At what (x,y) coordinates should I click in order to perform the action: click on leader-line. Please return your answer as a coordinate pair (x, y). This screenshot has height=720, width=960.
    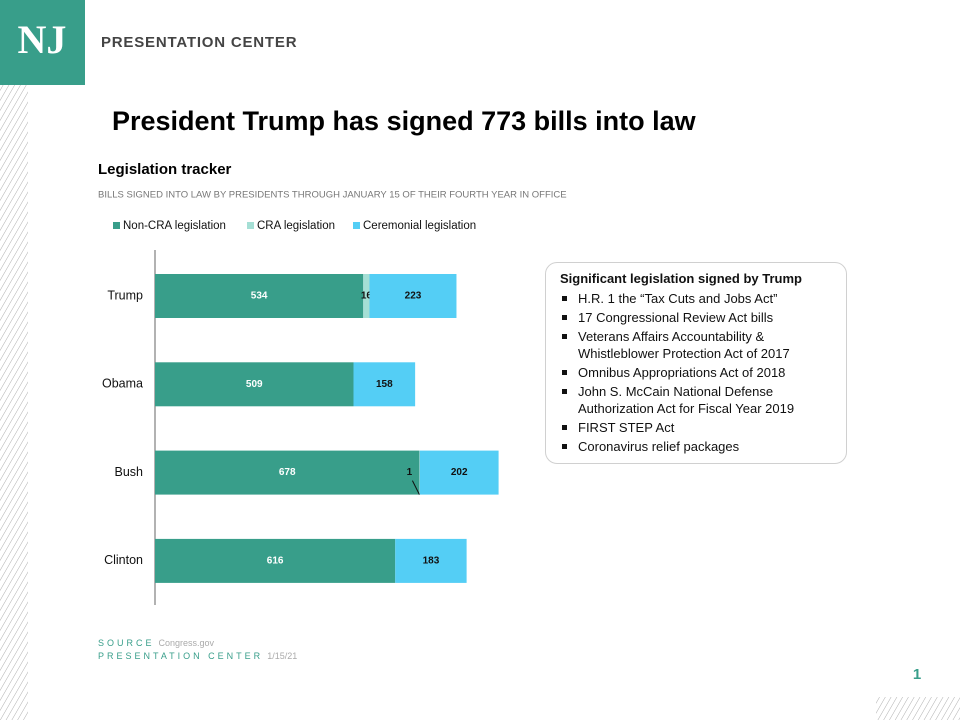
    Looking at the image, I should click on (415, 487).